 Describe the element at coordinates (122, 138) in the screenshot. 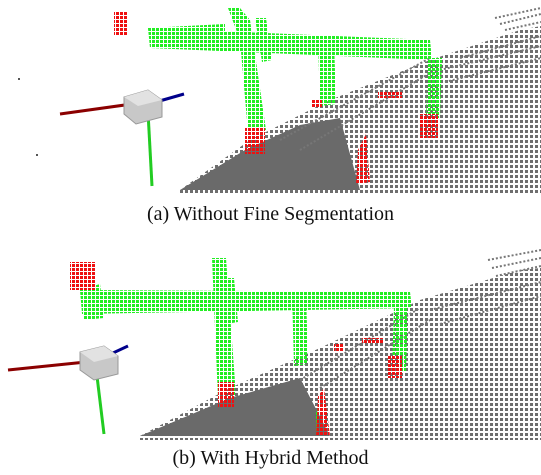

I see `axes-gizmo-a` at that location.